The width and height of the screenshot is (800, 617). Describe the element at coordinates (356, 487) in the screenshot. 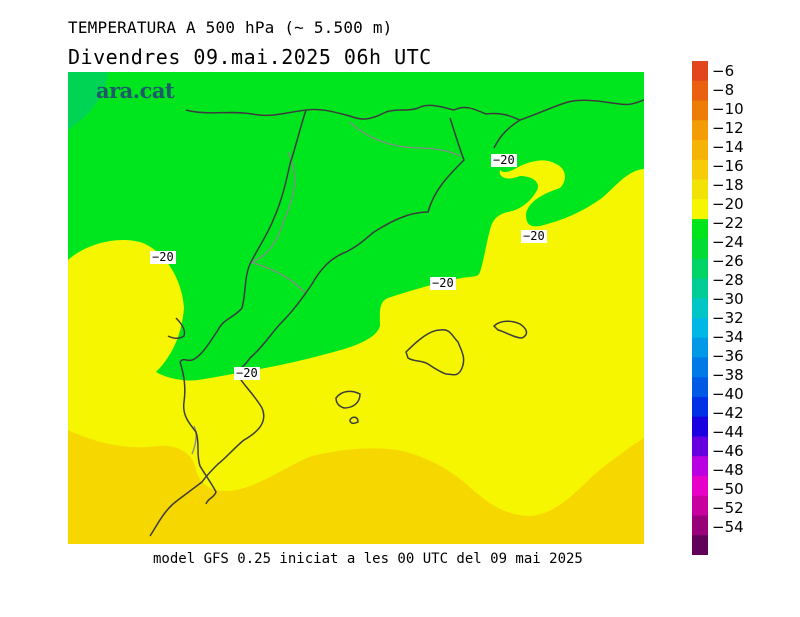

I see `band-orange-yellow` at that location.